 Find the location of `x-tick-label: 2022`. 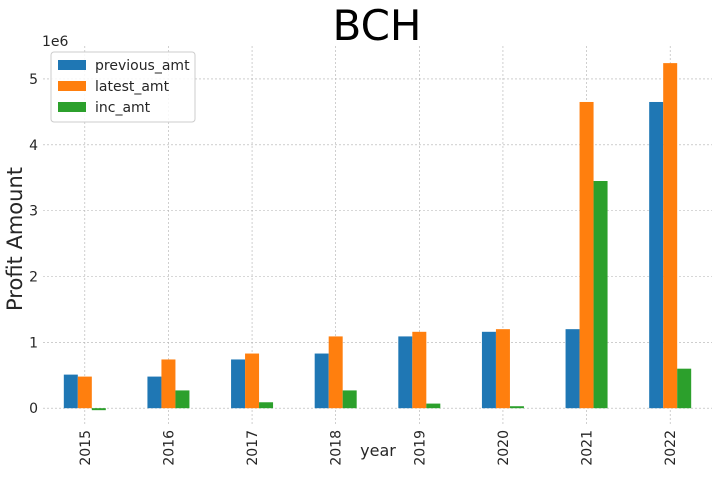

x-tick-label: 2022 is located at coordinates (671, 448).